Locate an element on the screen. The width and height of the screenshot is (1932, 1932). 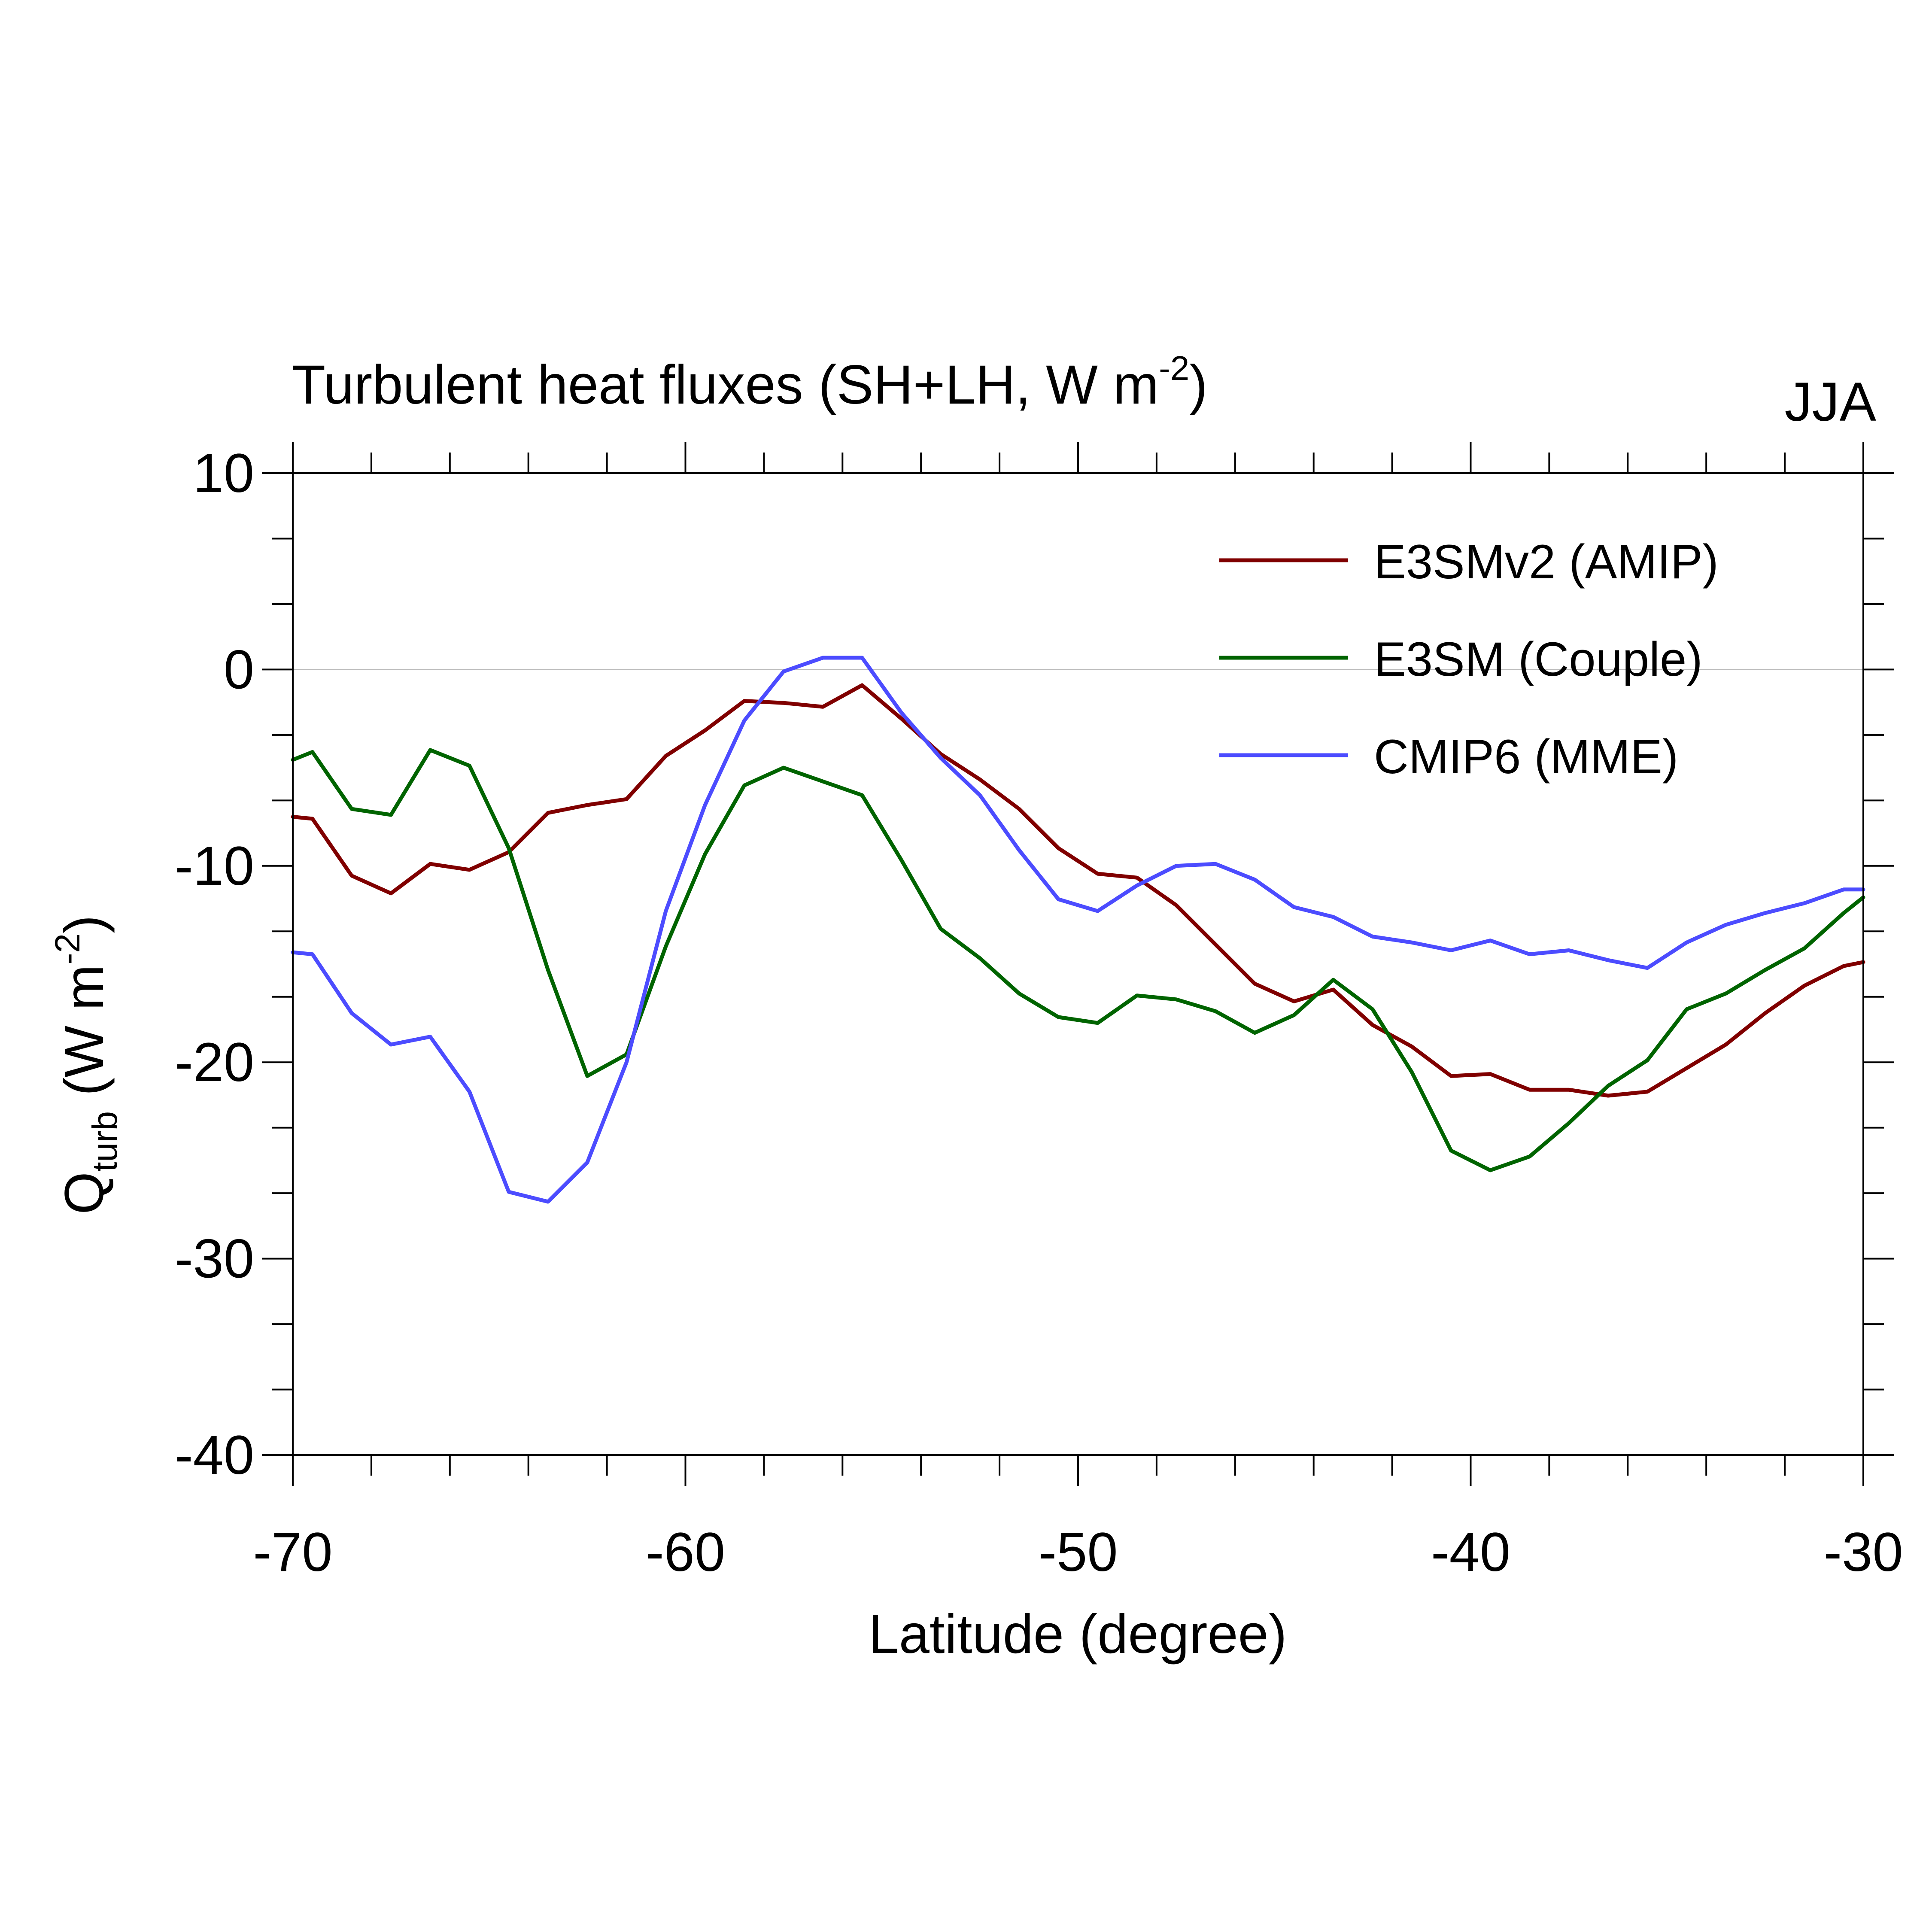
y-axis-label-sub: turb is located at coordinates (105, 1141).